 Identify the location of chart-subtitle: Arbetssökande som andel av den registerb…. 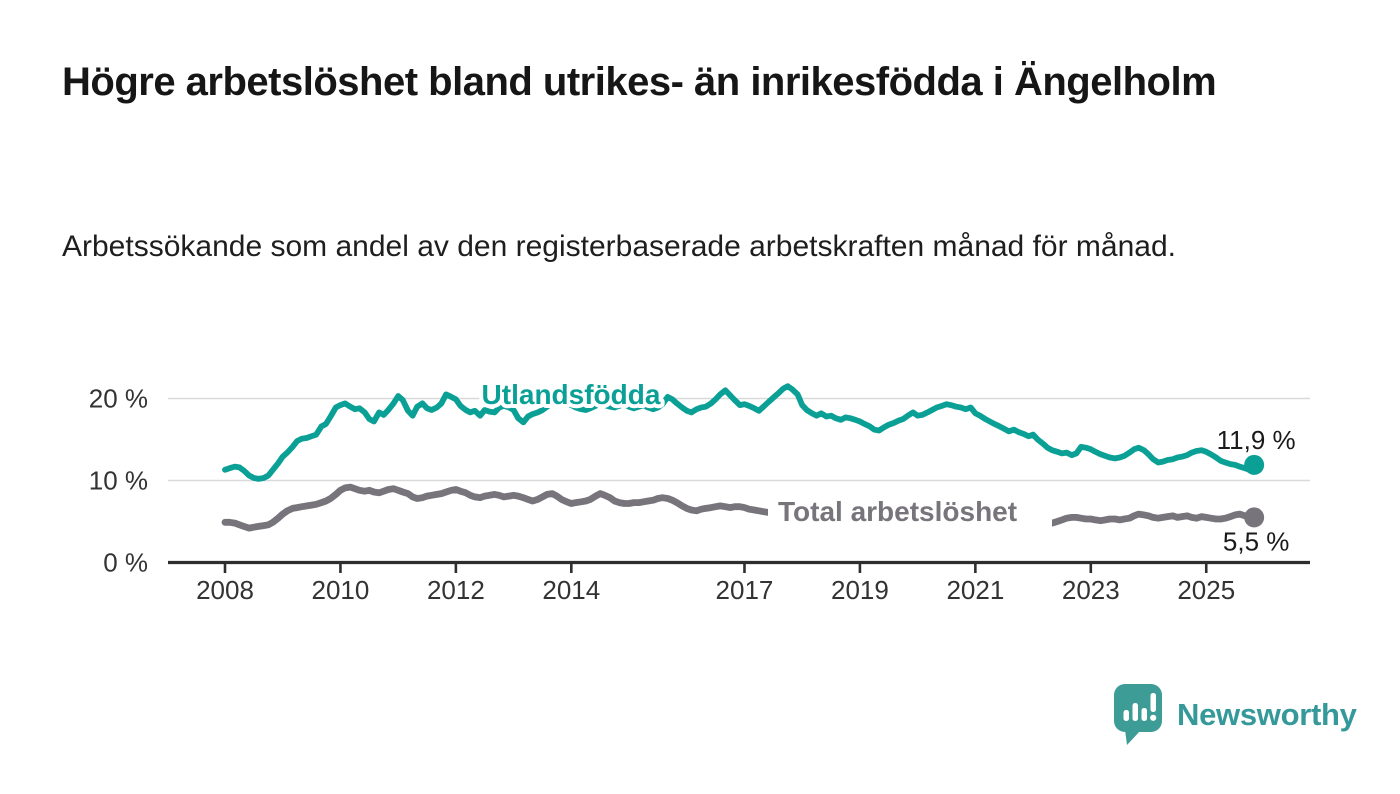
(619, 246).